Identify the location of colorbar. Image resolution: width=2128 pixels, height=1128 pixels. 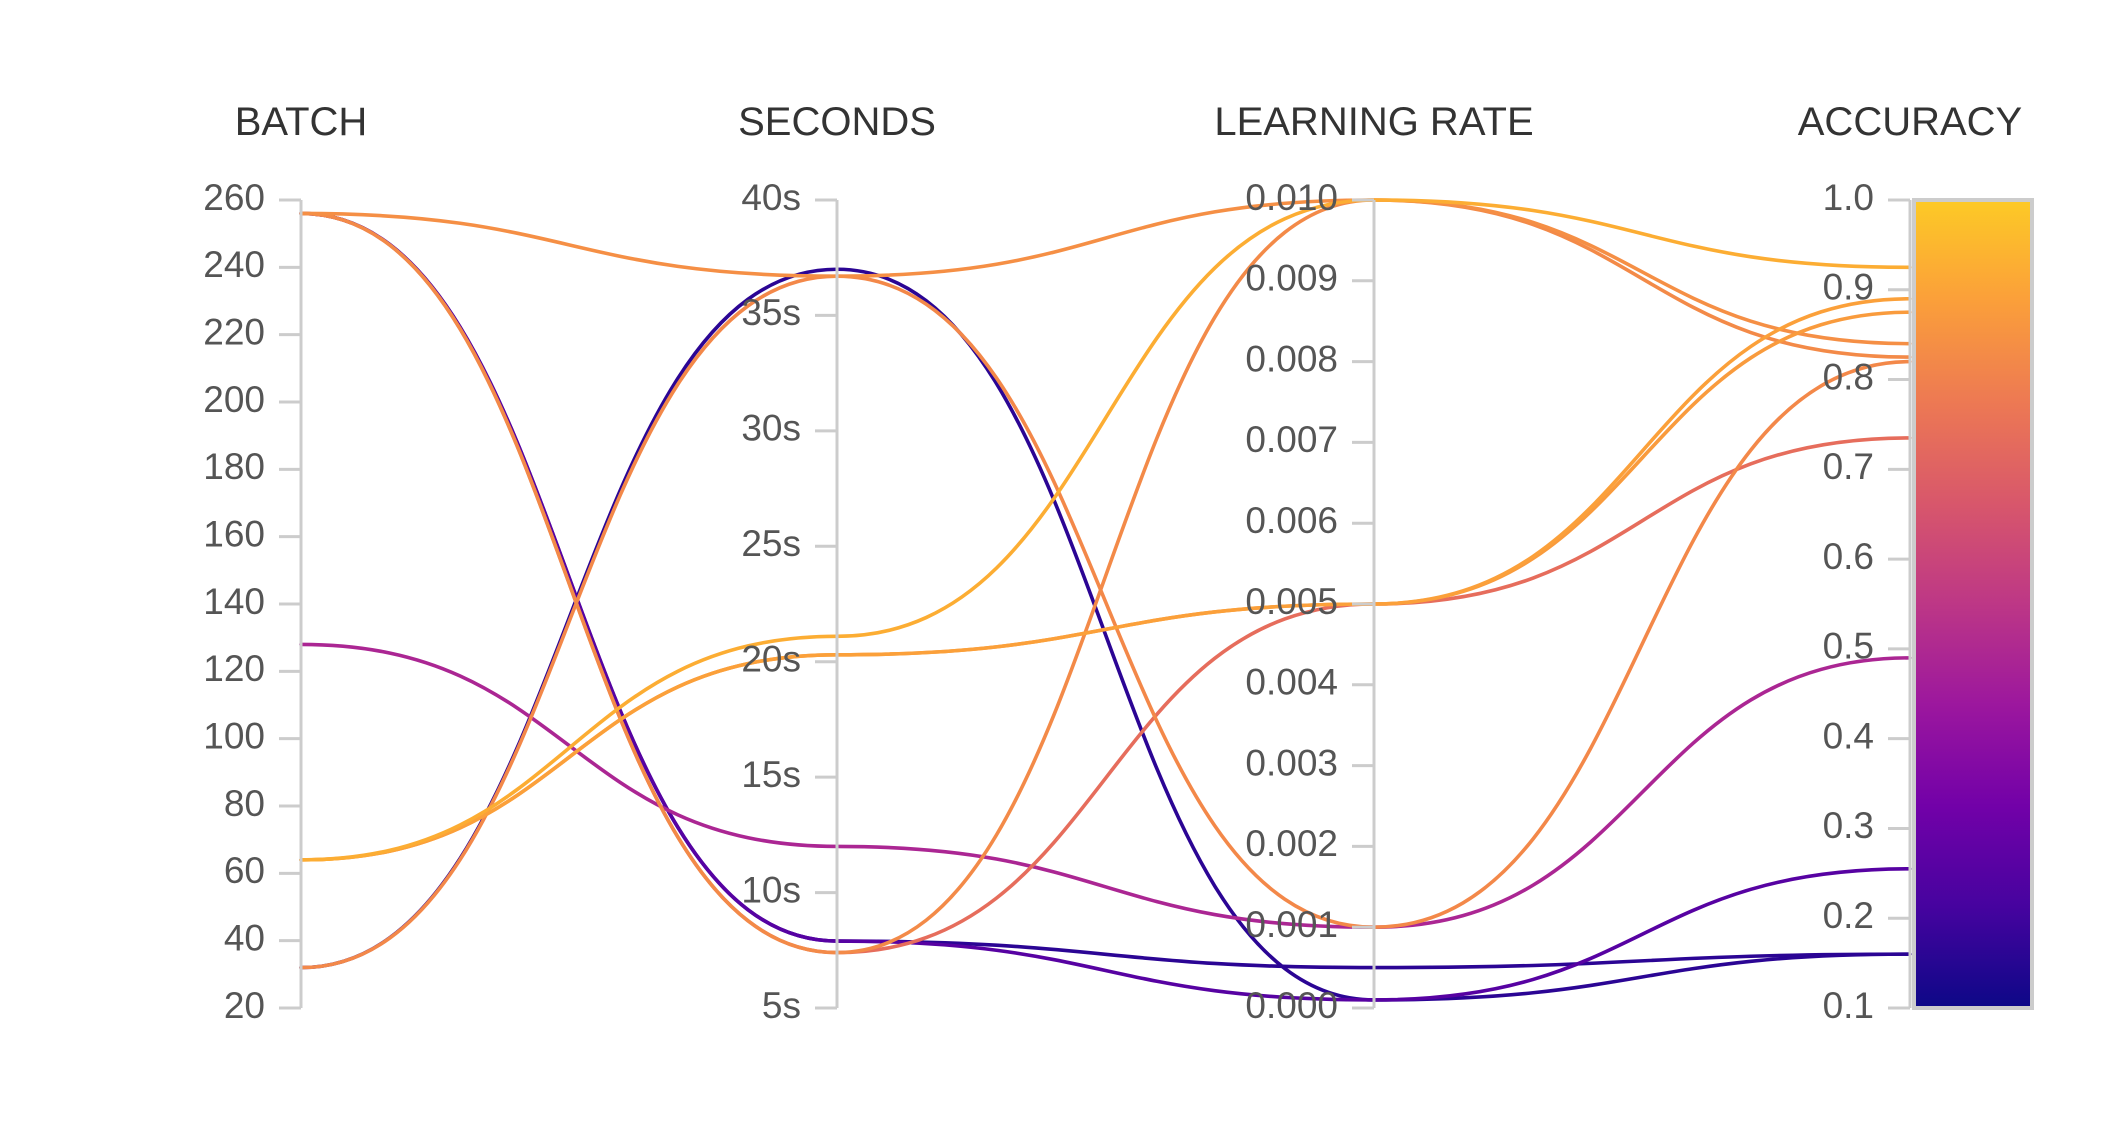
(1973, 604).